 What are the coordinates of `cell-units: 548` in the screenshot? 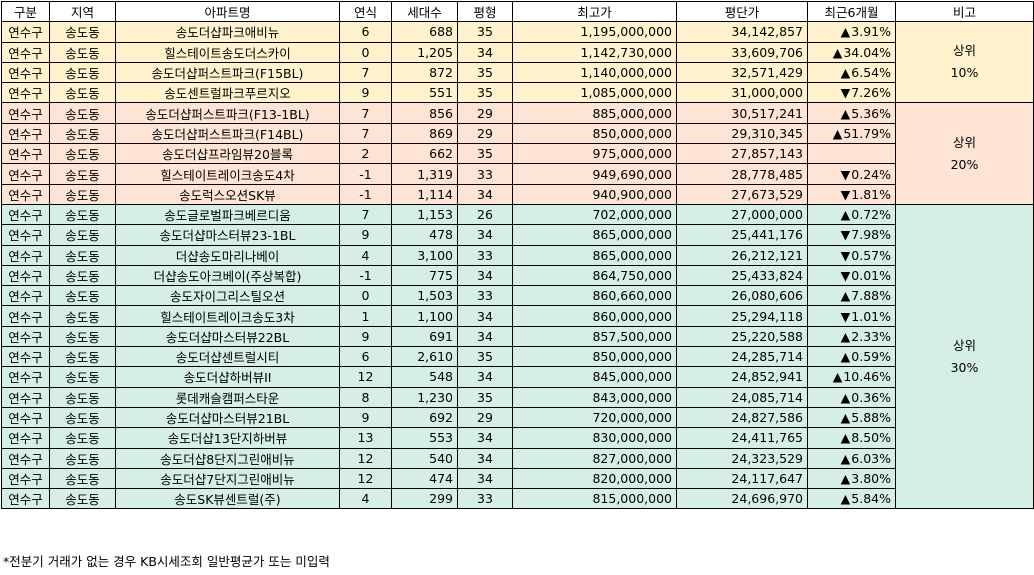 It's located at (424, 377).